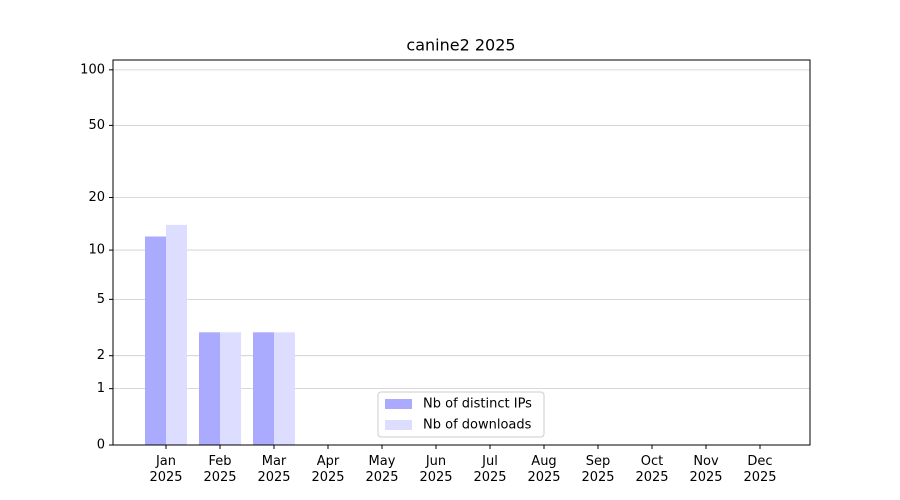 Image resolution: width=900 pixels, height=500 pixels. Describe the element at coordinates (477, 425) in the screenshot. I see `legend-label: Nb of downloads` at that location.